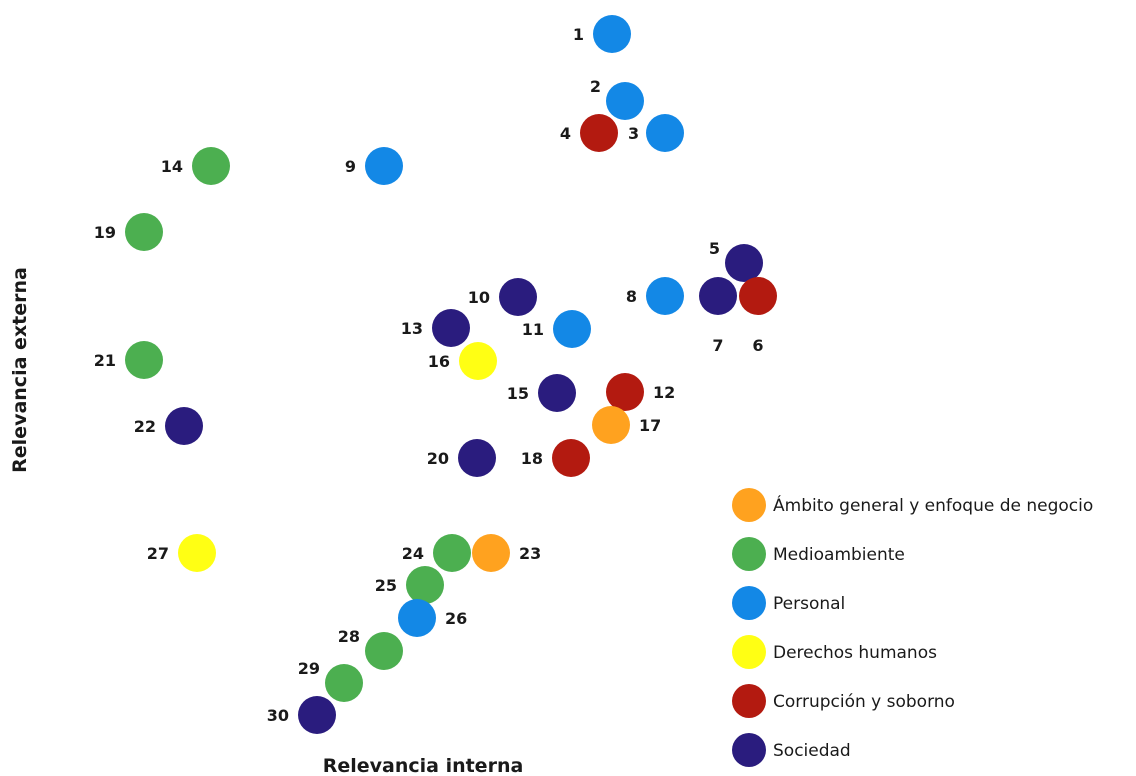  What do you see at coordinates (145, 426) in the screenshot?
I see `point-label-22: 22` at bounding box center [145, 426].